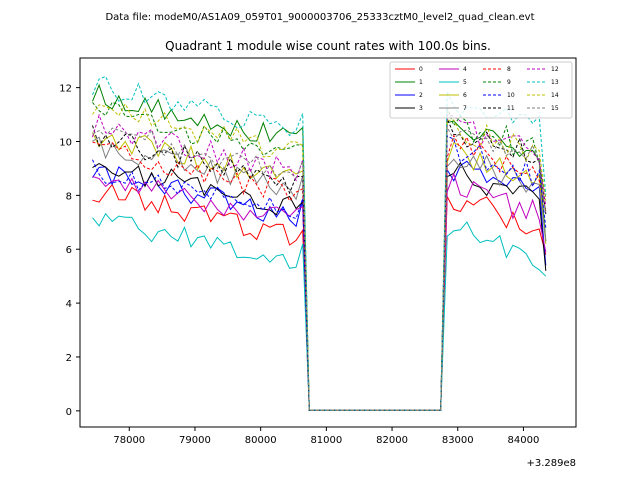 Image resolution: width=640 pixels, height=480 pixels. What do you see at coordinates (261, 440) in the screenshot?
I see `x-tick-label: 80000` at bounding box center [261, 440].